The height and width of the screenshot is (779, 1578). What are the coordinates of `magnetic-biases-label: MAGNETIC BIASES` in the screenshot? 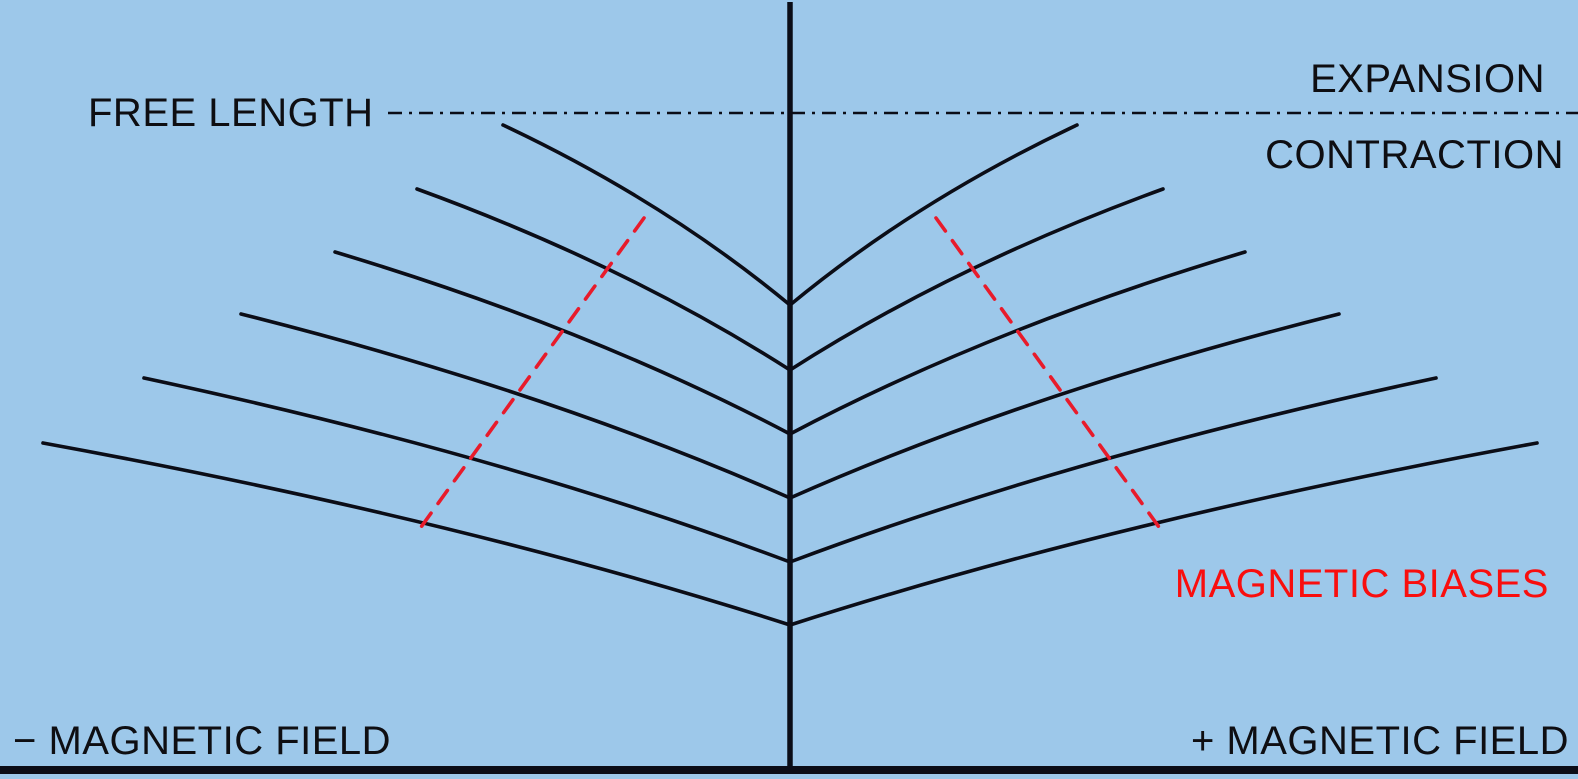 It's located at (1361, 584).